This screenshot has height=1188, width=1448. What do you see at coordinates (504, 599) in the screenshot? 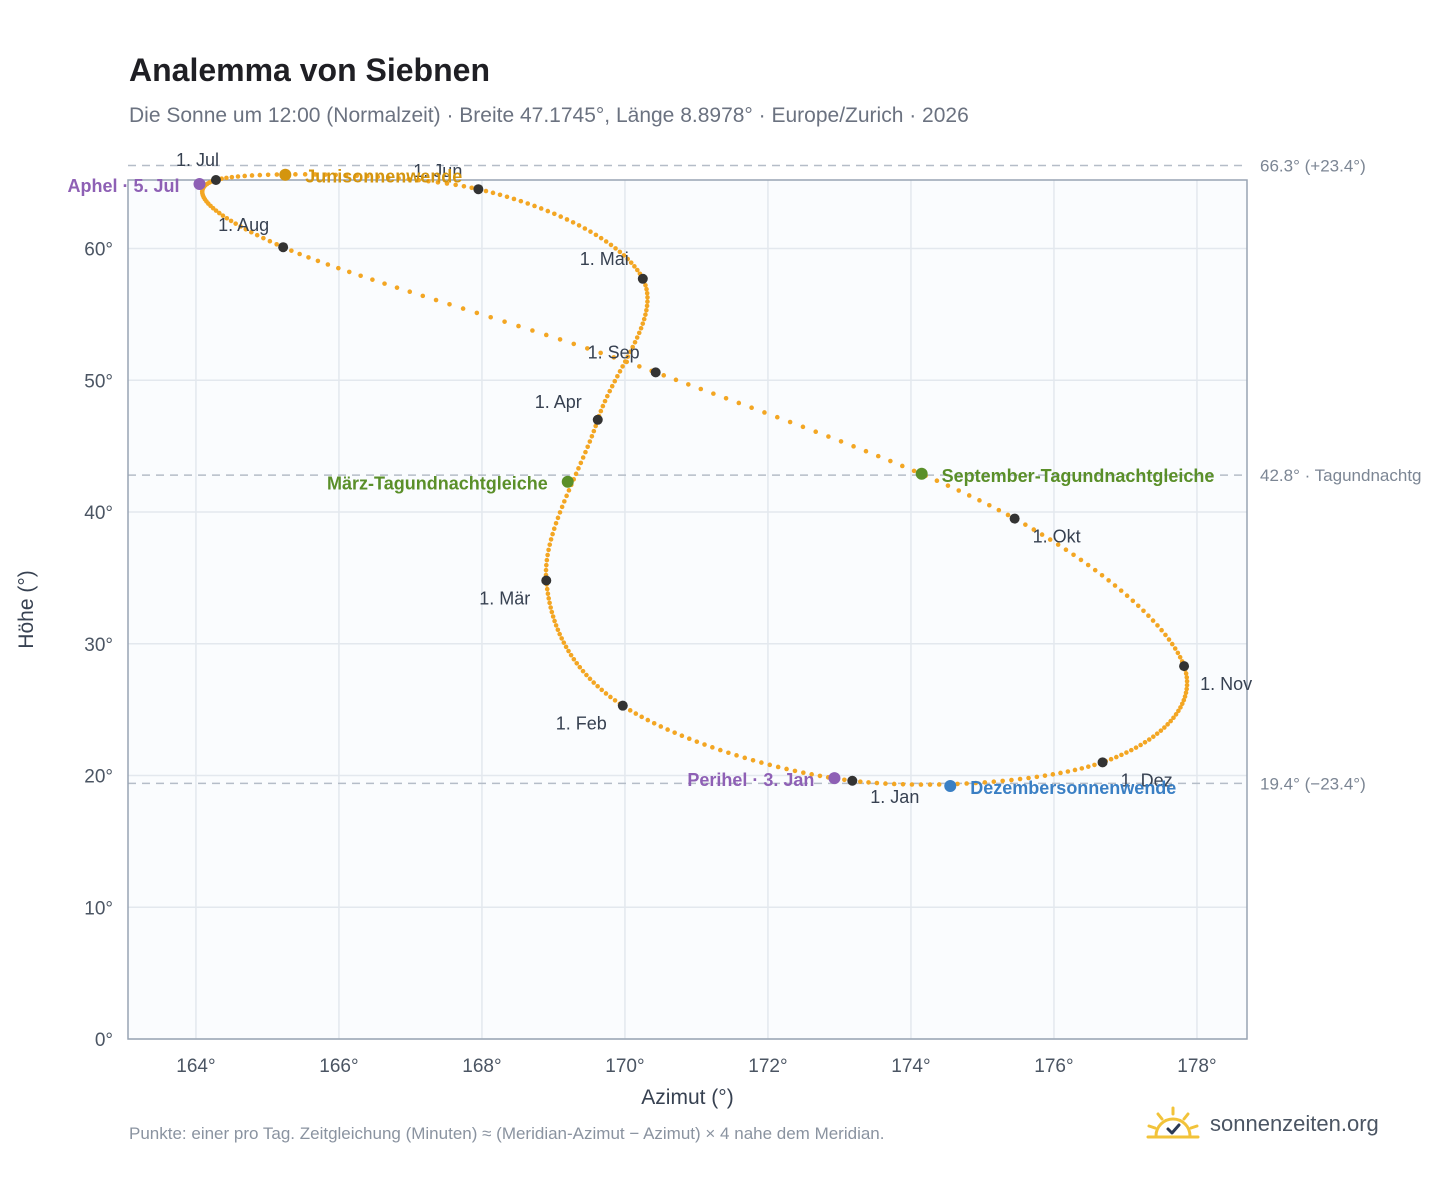
I see `month-label: 1. Mär` at bounding box center [504, 599].